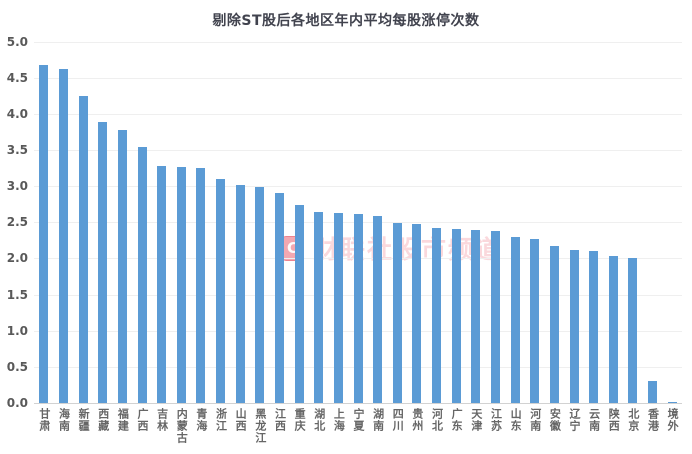 This screenshot has height=454, width=692. What do you see at coordinates (280, 420) in the screenshot?
I see `x-category-label: 江西` at bounding box center [280, 420].